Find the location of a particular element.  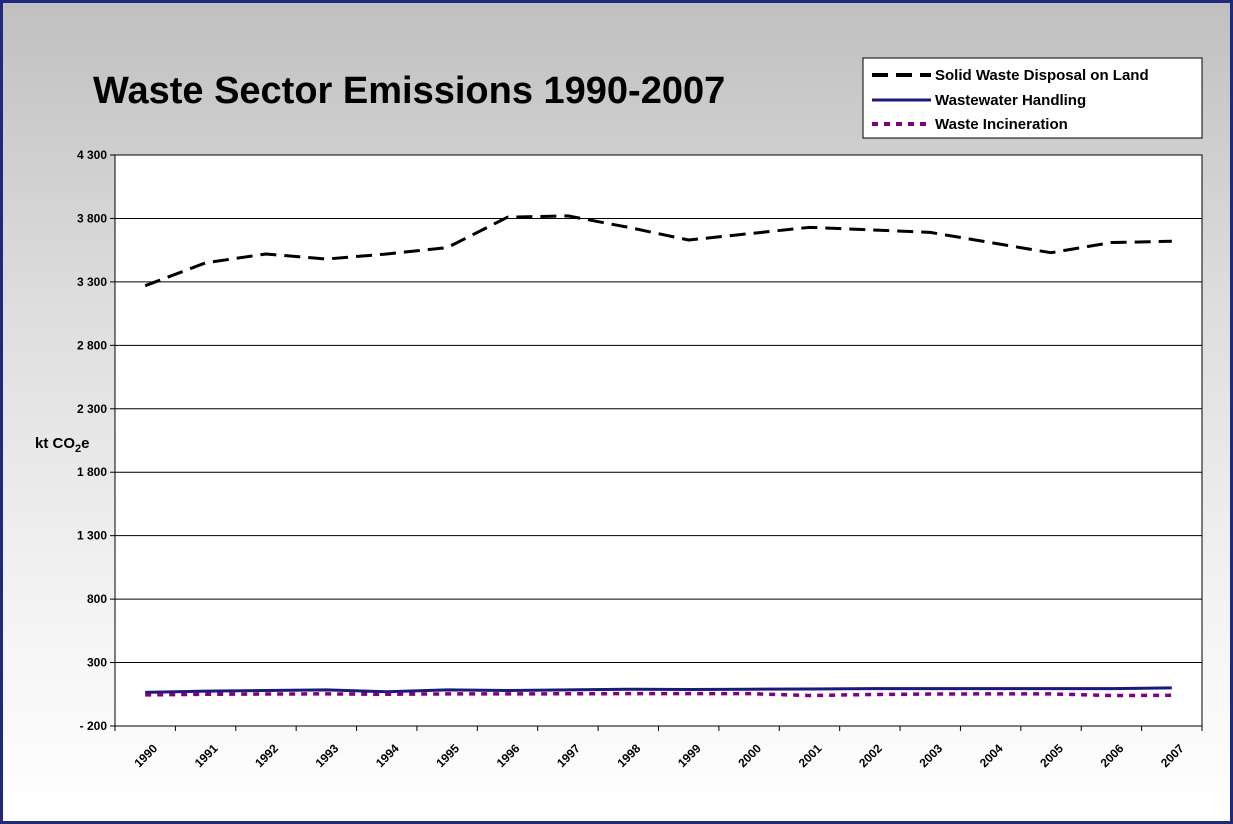

y-tick-label: 800 is located at coordinates (97, 599).